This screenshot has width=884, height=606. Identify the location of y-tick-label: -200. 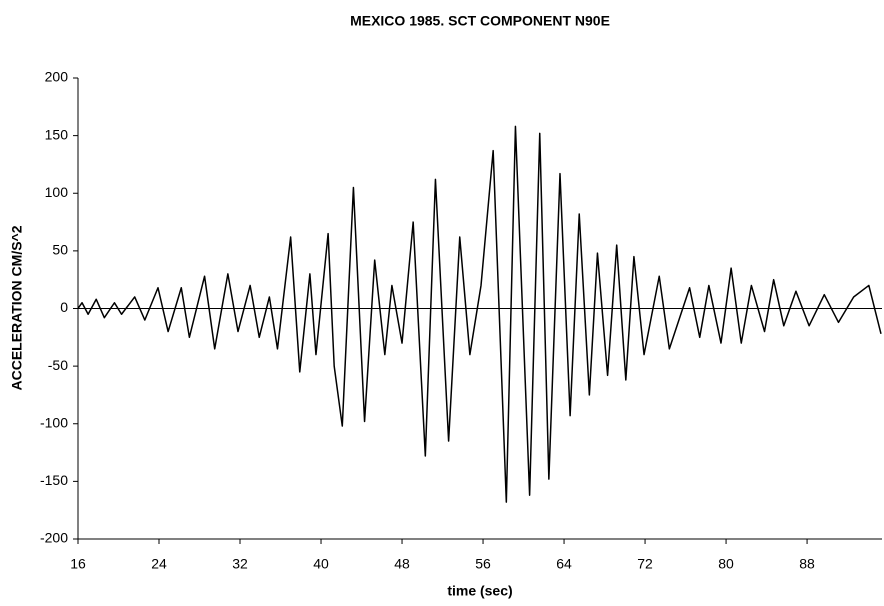
(54, 538).